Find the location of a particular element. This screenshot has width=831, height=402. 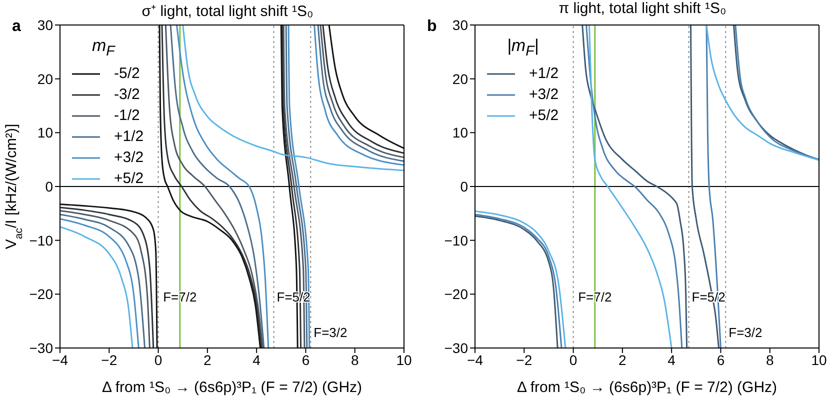

legend-label: -3/2 is located at coordinates (127, 95).